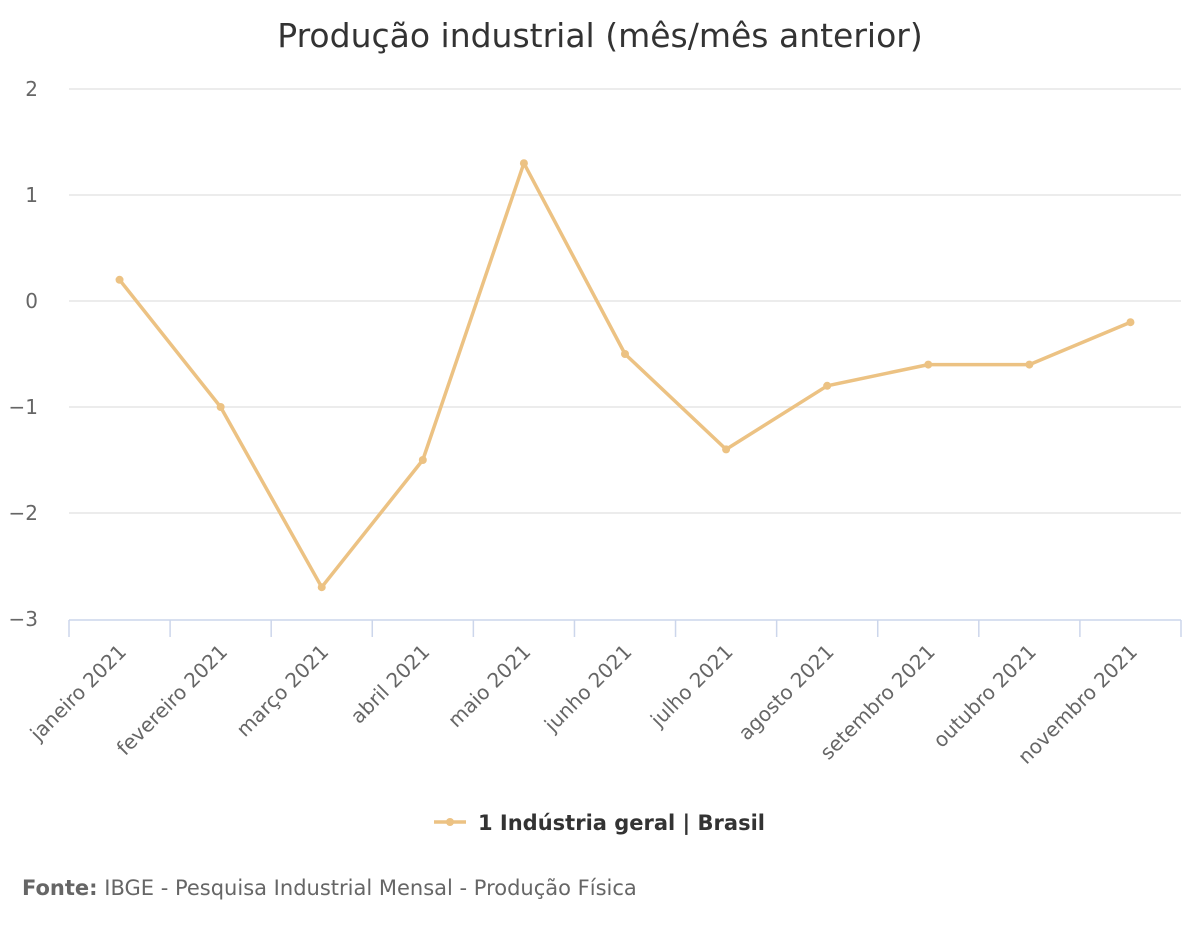  I want to click on x-tick-label: maio 2021, so click(489, 686).